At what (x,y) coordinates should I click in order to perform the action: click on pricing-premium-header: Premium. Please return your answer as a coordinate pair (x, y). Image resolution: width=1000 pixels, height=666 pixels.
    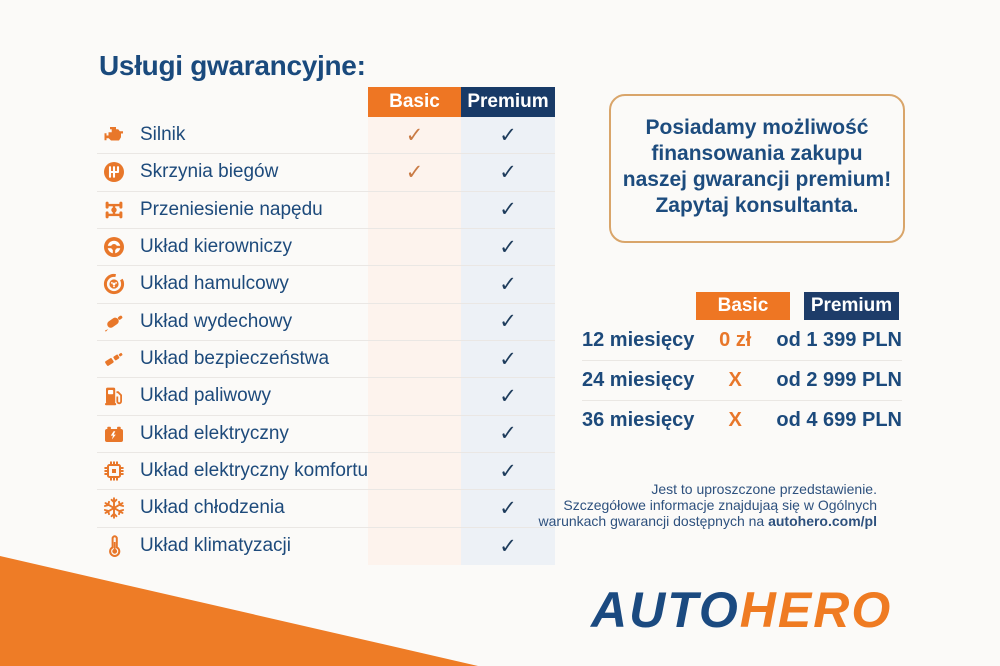
    Looking at the image, I should click on (851, 306).